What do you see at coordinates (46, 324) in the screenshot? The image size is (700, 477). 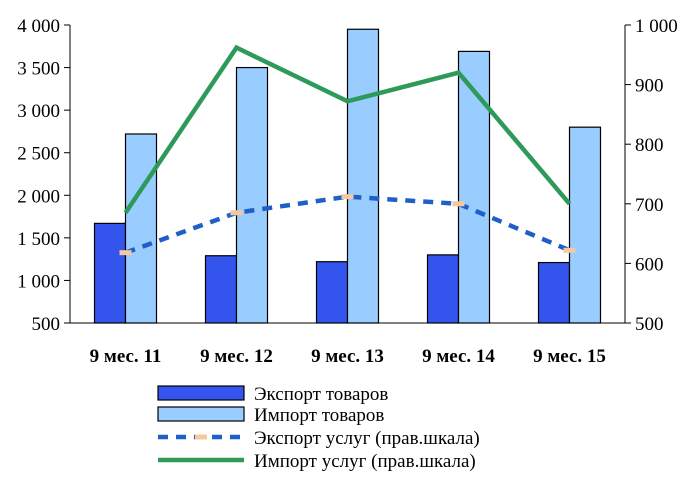 I see `y-left-tick-label: 500` at bounding box center [46, 324].